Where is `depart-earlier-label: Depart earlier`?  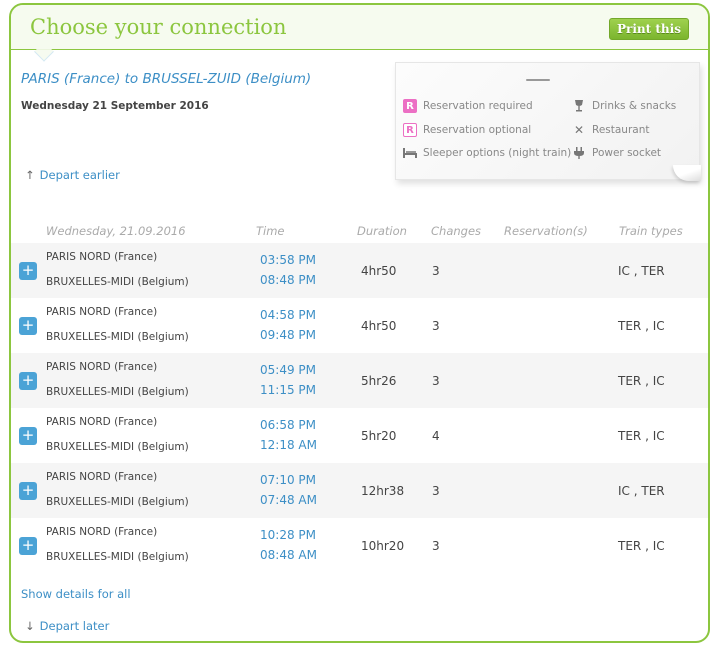 depart-earlier-label: Depart earlier is located at coordinates (79, 175).